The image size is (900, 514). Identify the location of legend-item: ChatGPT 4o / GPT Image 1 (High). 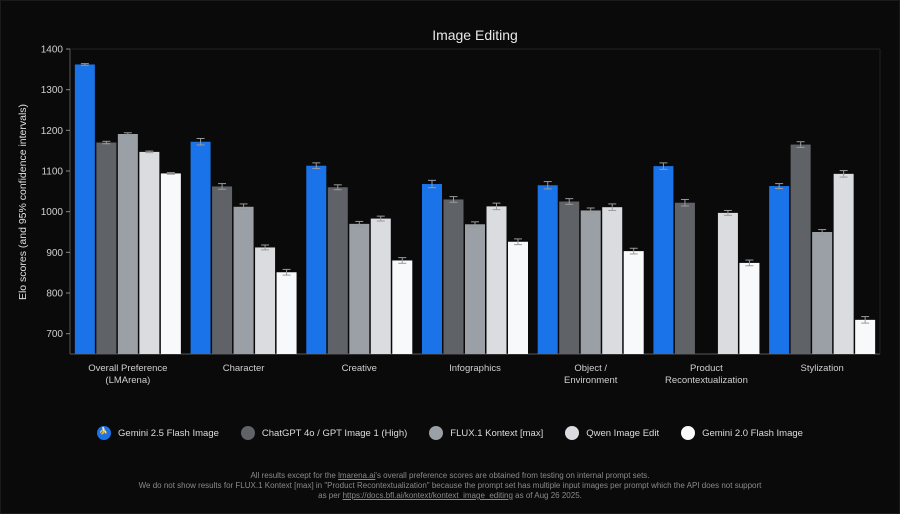
(324, 433).